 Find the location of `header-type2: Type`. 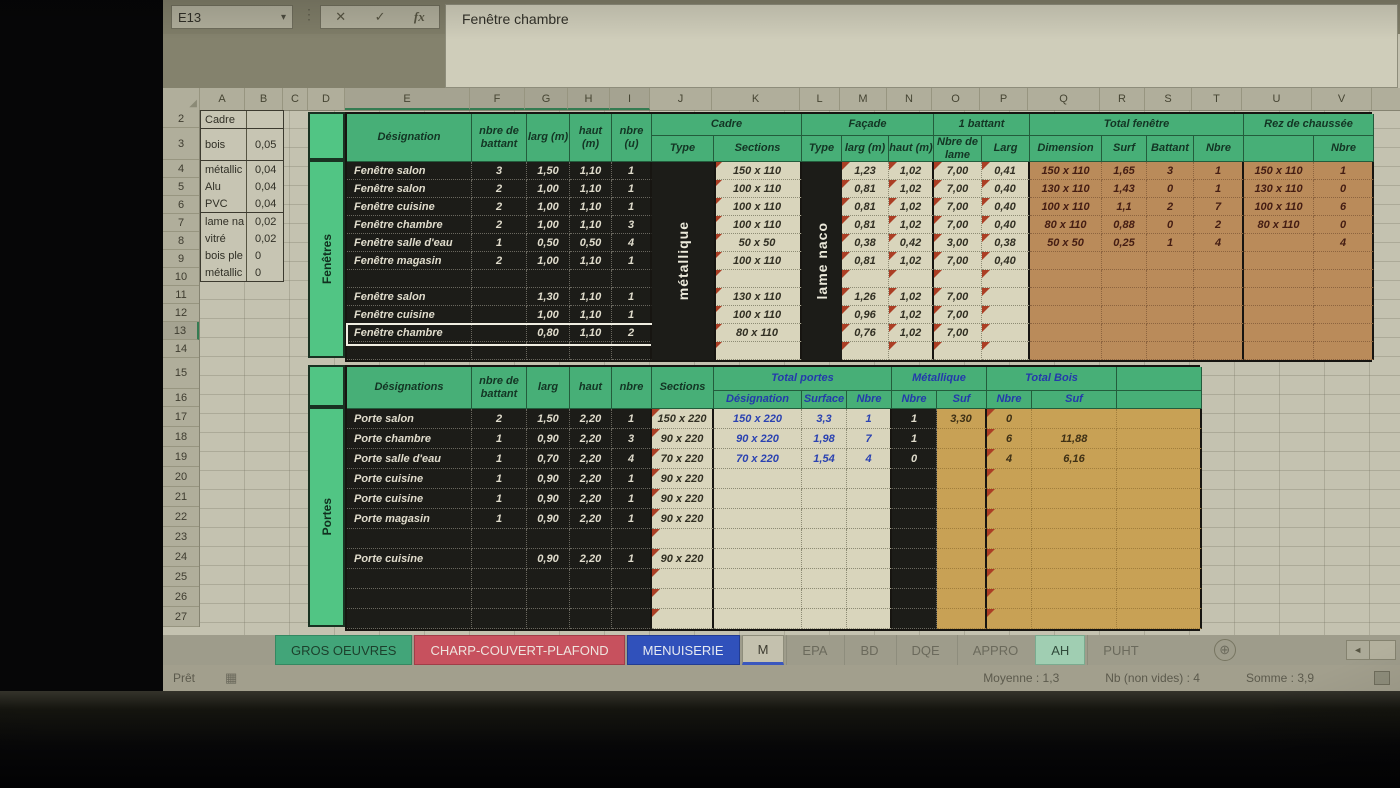

header-type2: Type is located at coordinates (822, 149).